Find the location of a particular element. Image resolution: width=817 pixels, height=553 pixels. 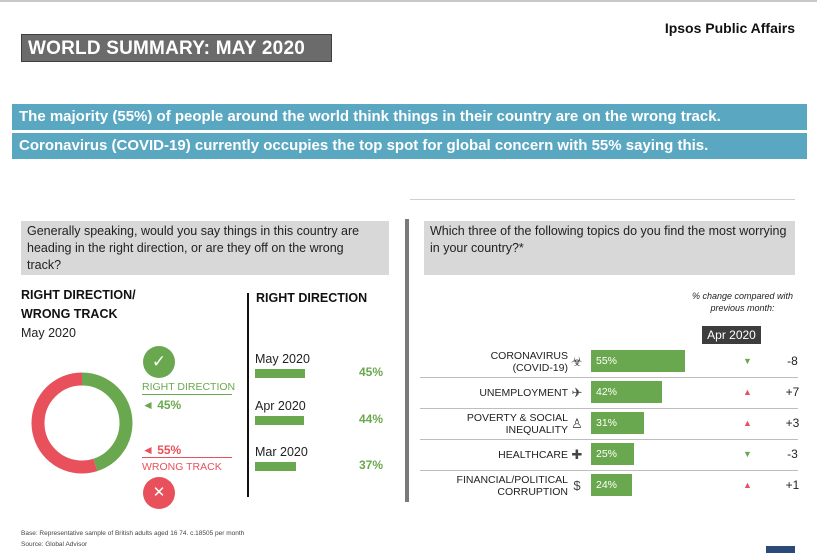

right-direction-label: RIGHT DIRECTION is located at coordinates (189, 387).